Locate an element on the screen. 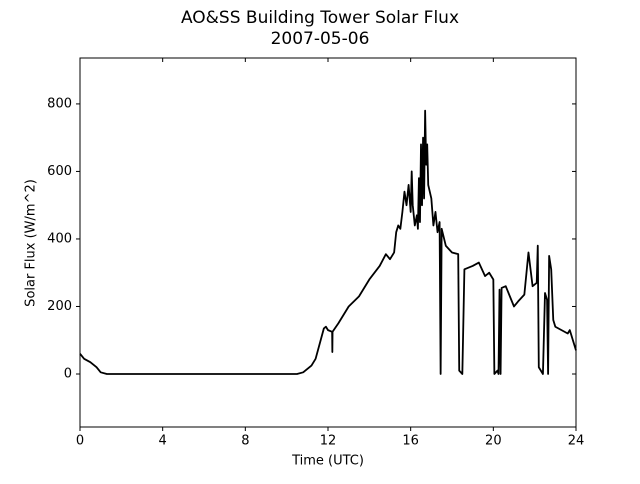 The height and width of the screenshot is (484, 640). x-tick-label: 4 is located at coordinates (163, 441).